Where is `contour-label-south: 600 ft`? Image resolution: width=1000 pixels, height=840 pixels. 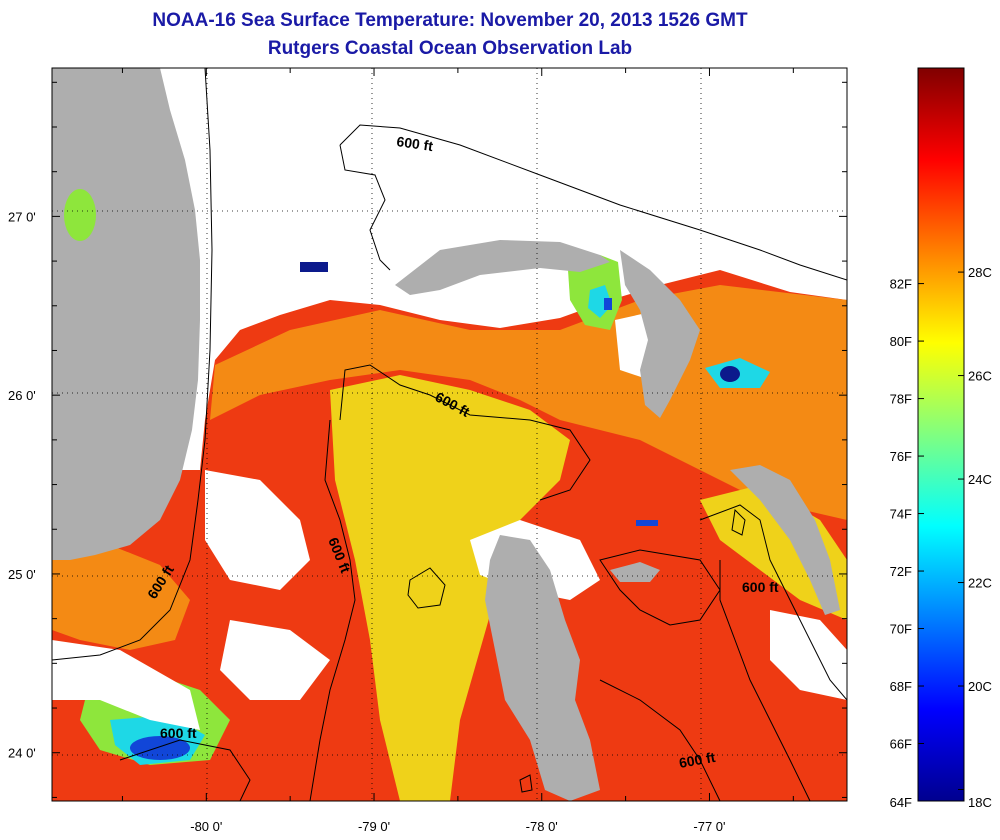
contour-label-south: 600 ft is located at coordinates (178, 733).